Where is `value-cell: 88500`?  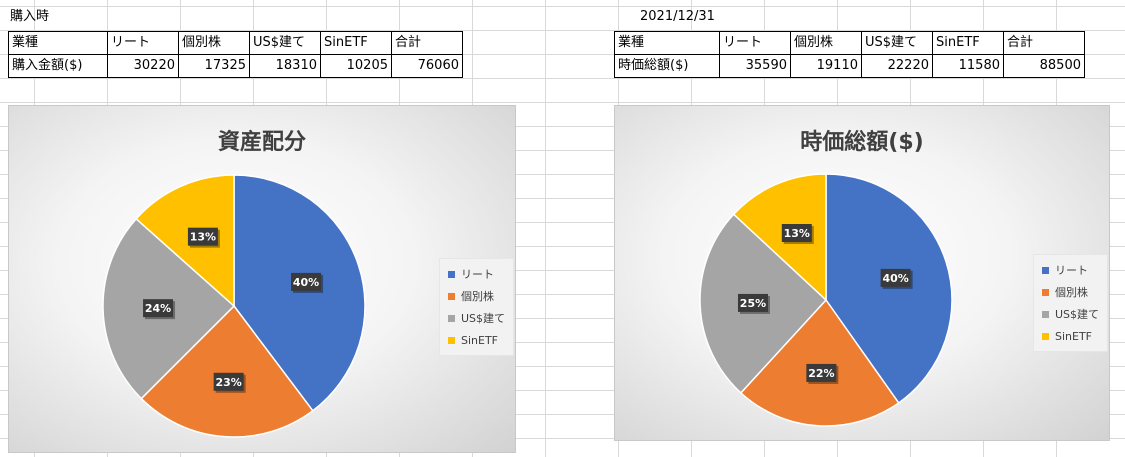
value-cell: 88500 is located at coordinates (1044, 66).